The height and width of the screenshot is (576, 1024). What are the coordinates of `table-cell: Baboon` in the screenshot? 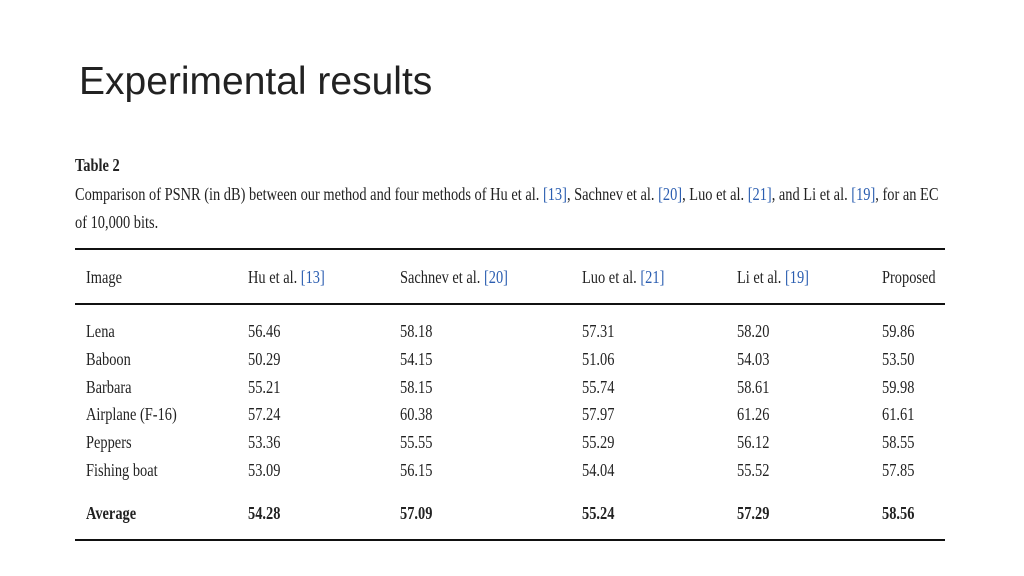 It's located at (108, 359).